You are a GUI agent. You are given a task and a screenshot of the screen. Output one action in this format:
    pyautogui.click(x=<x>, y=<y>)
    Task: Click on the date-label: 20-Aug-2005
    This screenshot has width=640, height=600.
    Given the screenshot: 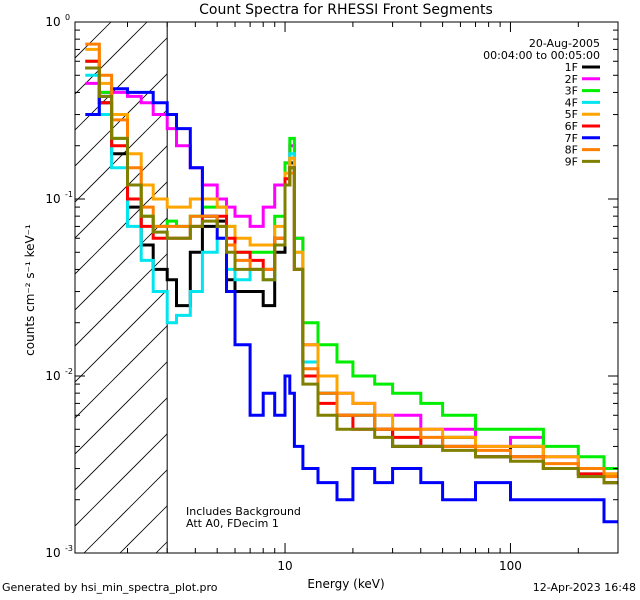 What is the action you would take?
    pyautogui.click(x=564, y=43)
    